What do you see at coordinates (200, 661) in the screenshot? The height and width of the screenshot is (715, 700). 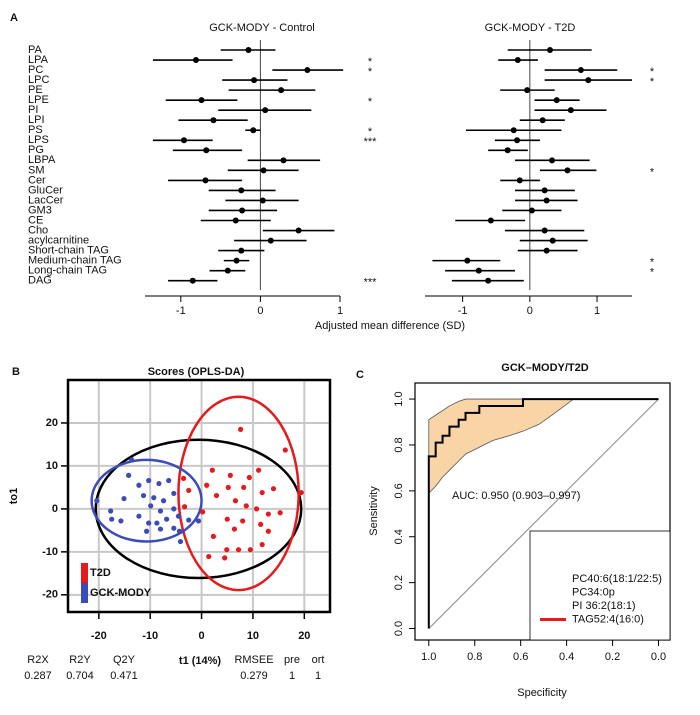 I see `x-axis-title: t1 (14%)` at bounding box center [200, 661].